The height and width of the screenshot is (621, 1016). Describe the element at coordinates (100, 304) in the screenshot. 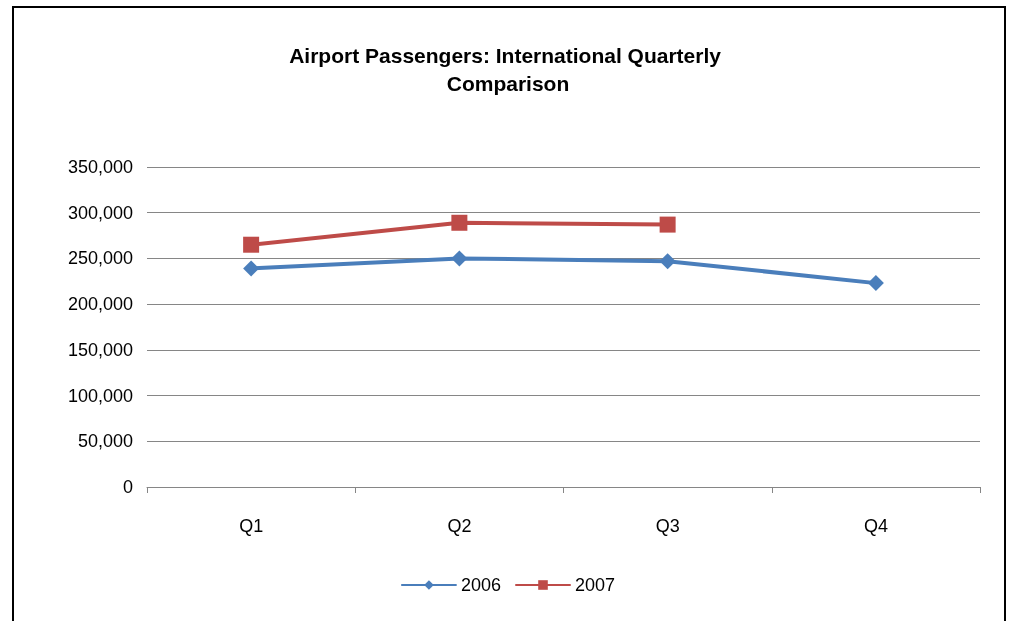

I see `y-tick-label: 200,000` at that location.